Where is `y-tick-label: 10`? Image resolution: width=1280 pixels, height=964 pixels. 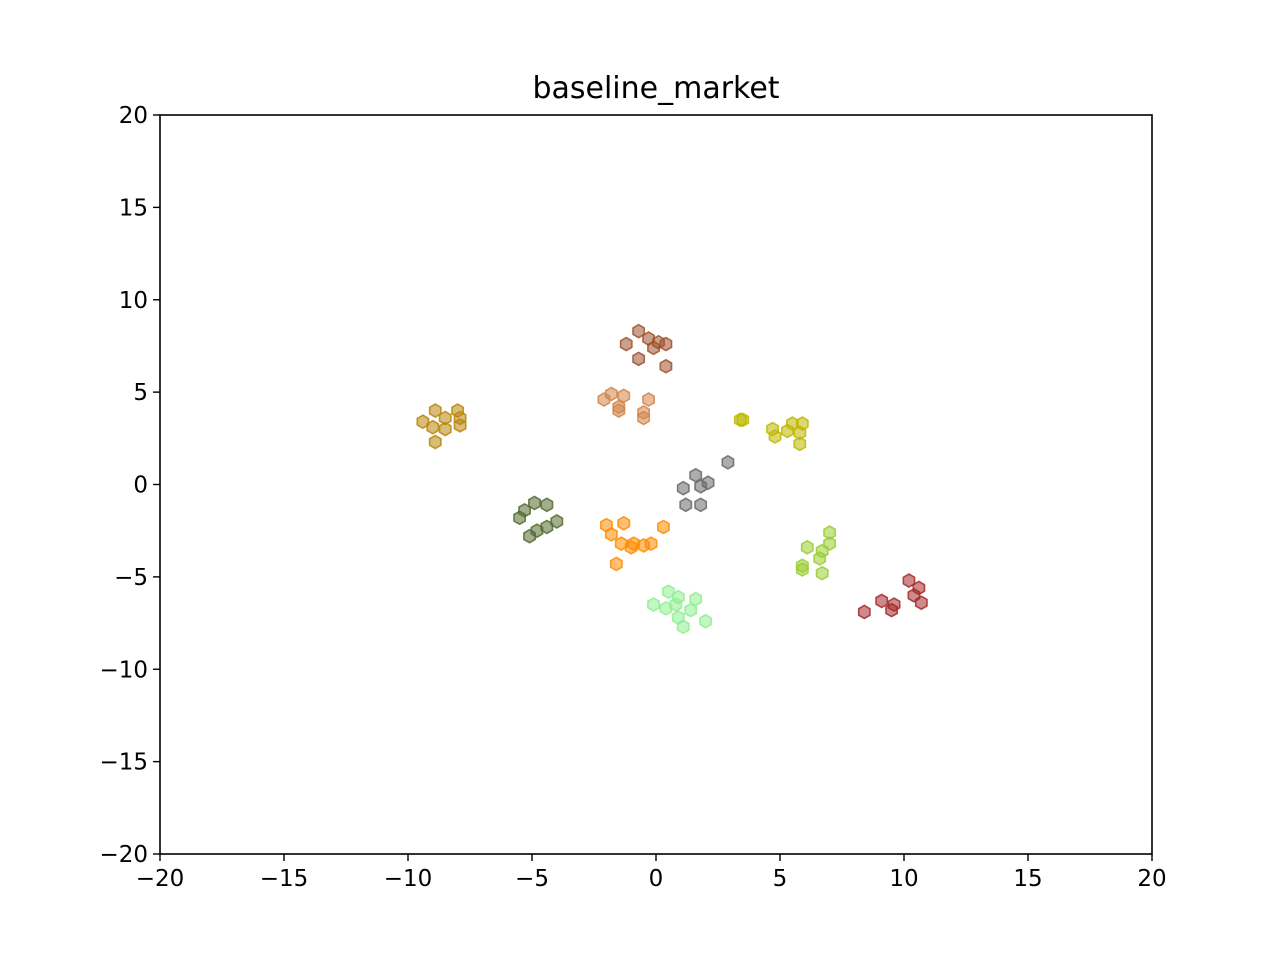
y-tick-label: 10 is located at coordinates (133, 301).